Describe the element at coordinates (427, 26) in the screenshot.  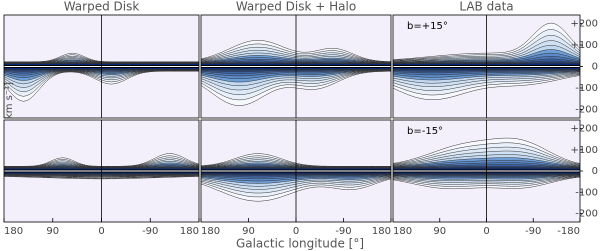
I see `panel-annotation: b=+15°` at that location.